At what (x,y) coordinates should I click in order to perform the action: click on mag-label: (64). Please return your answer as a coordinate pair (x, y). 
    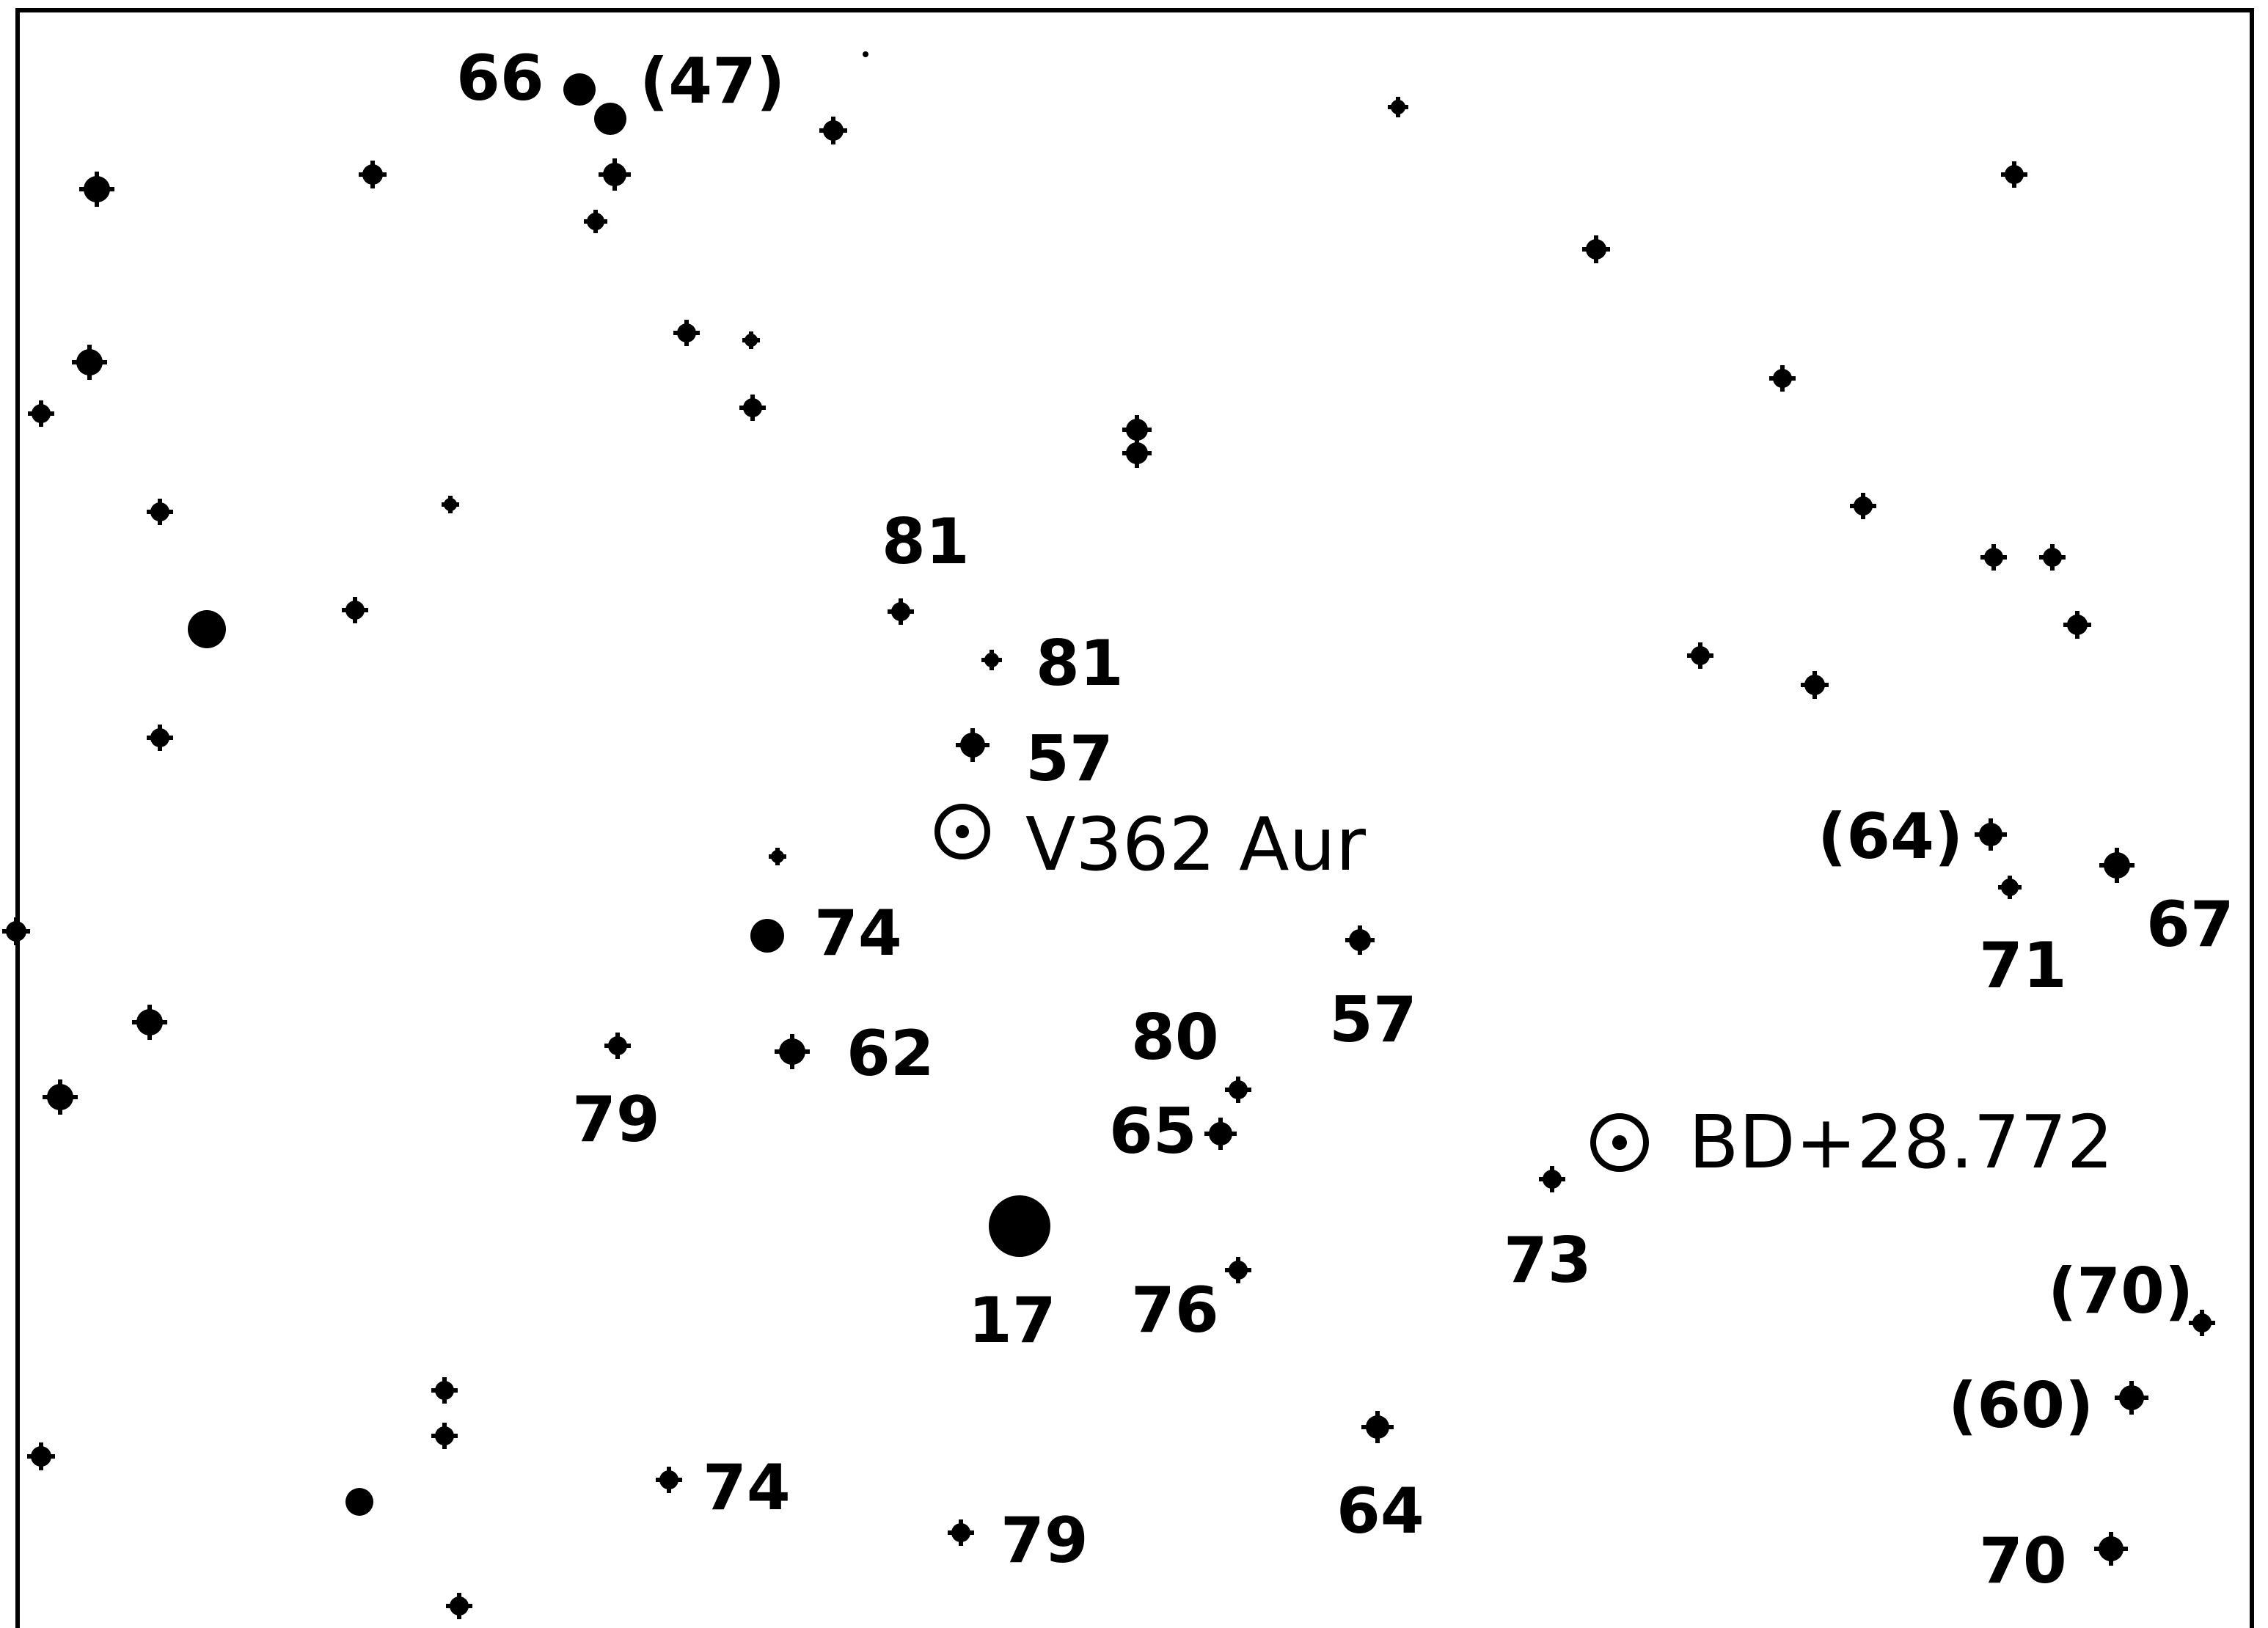
    Looking at the image, I should click on (1891, 836).